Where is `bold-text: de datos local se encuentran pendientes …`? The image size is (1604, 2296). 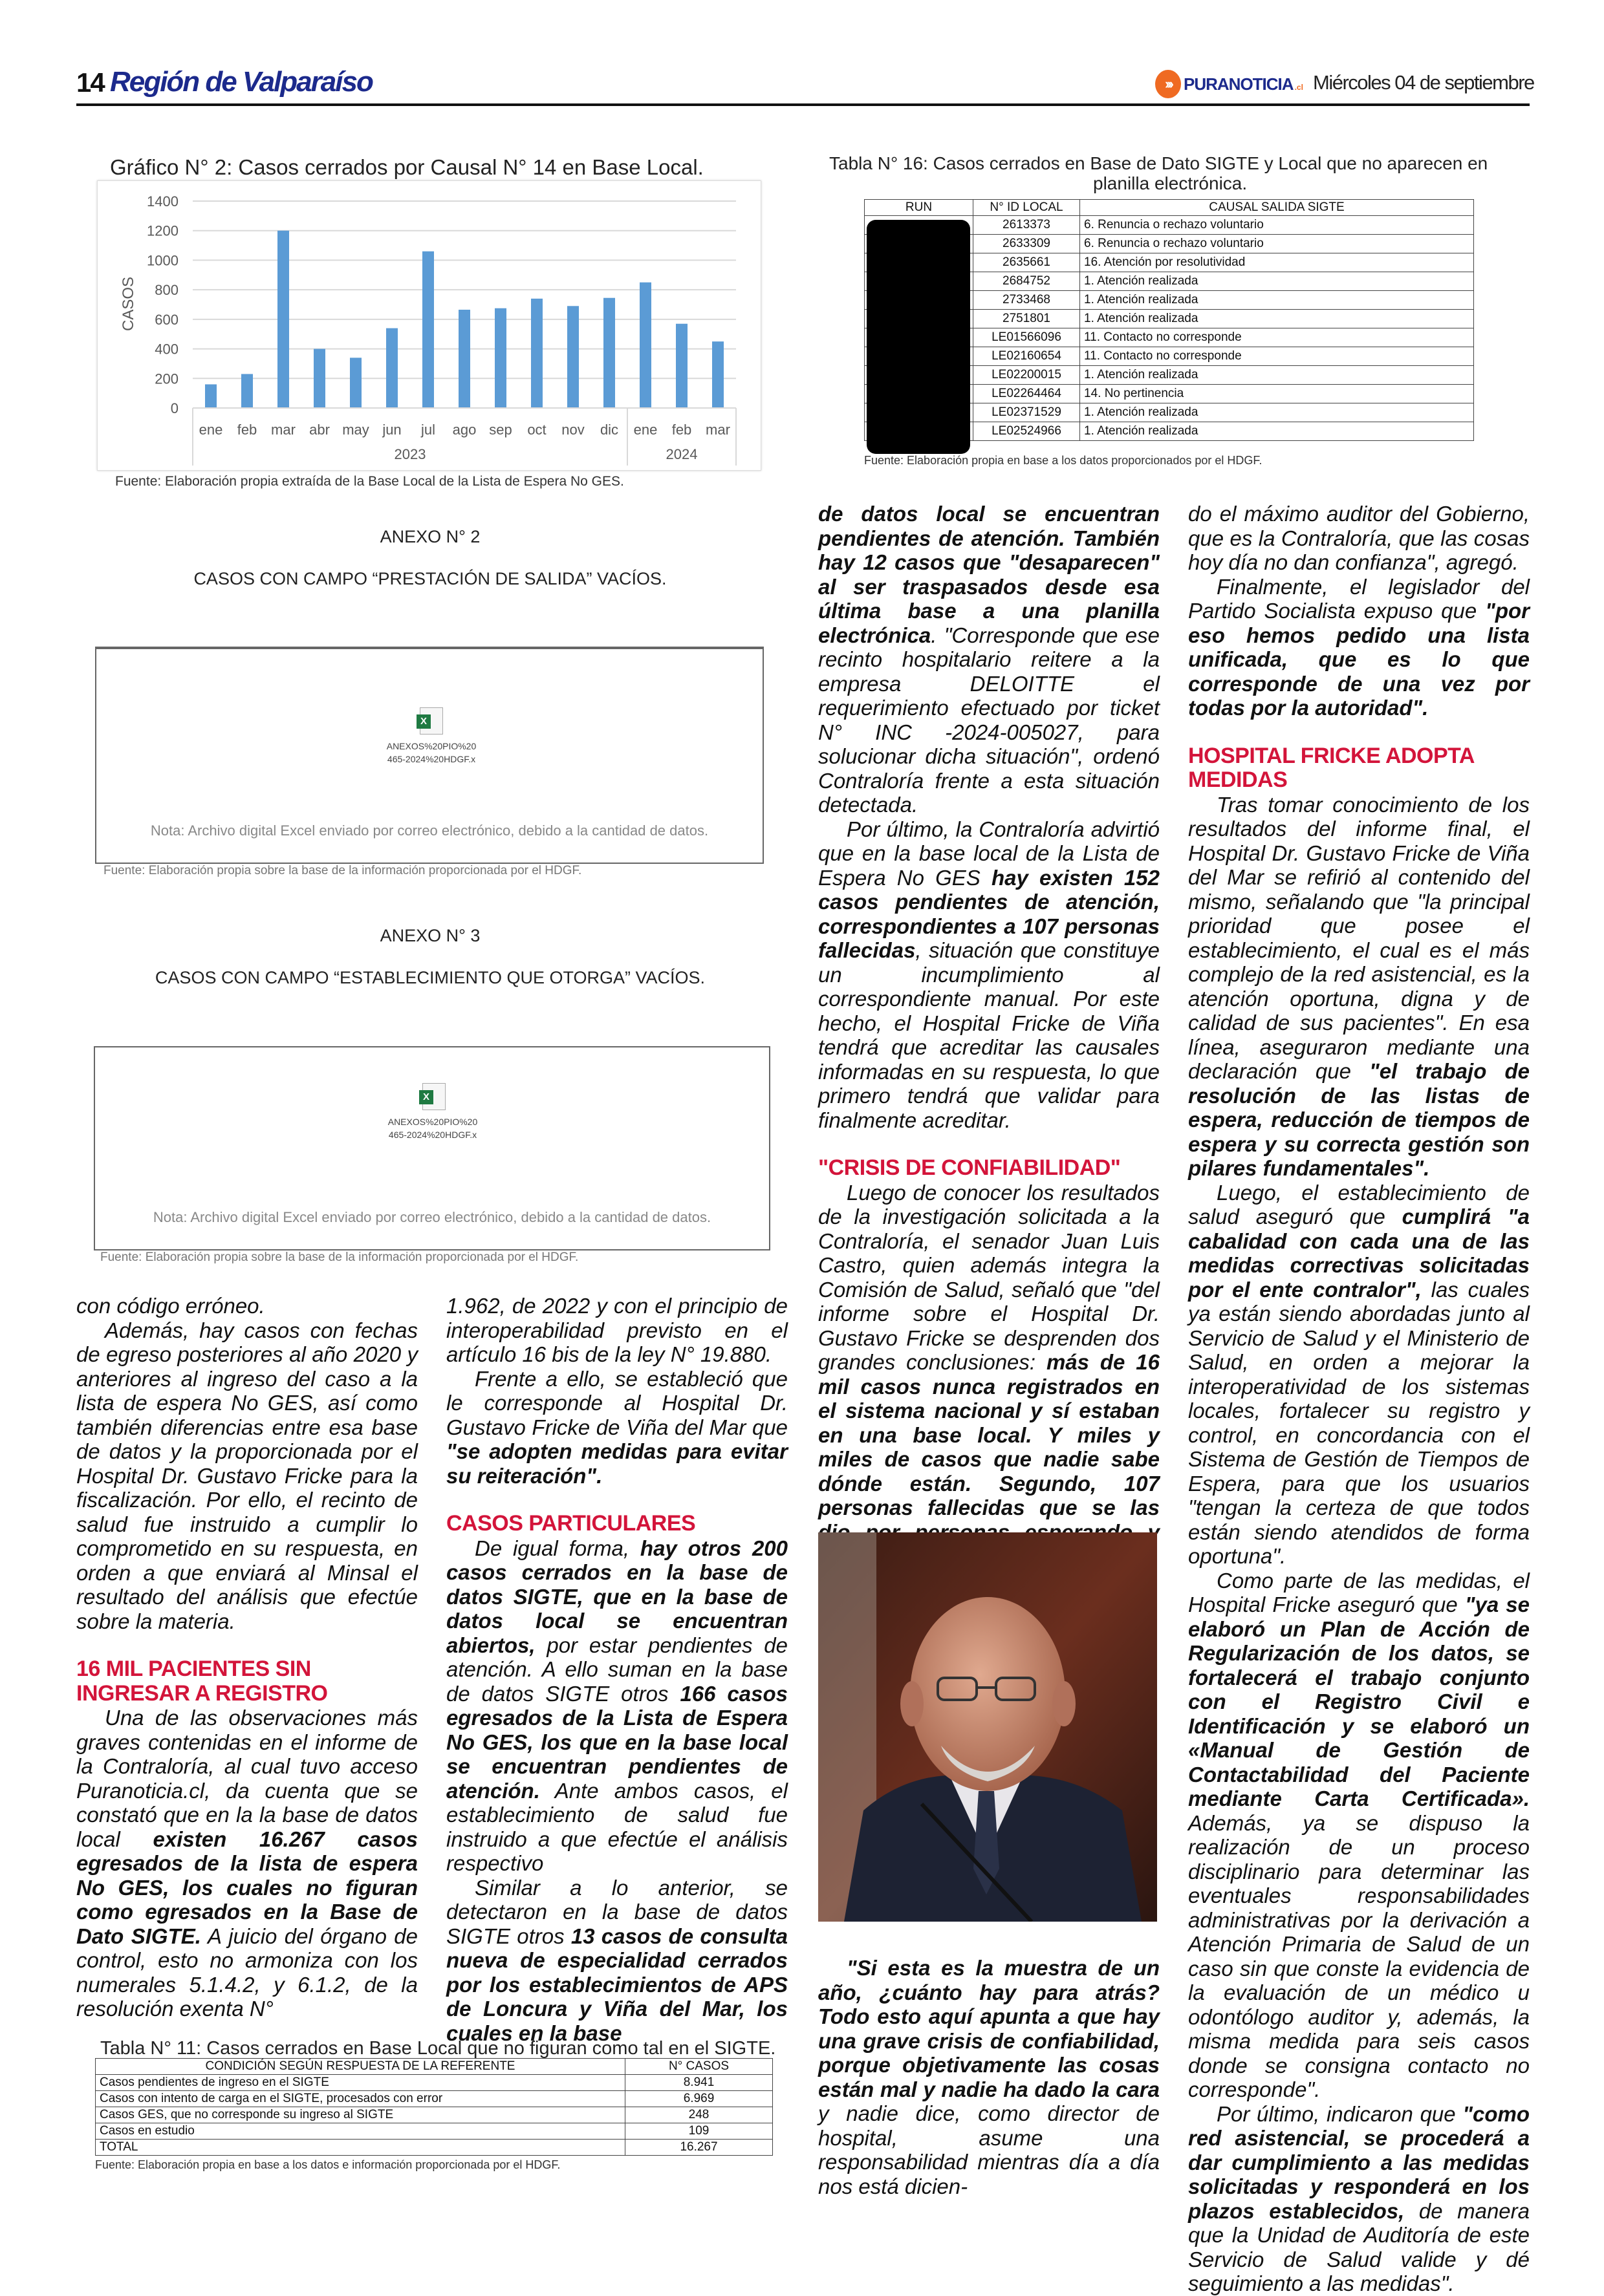
bold-text: de datos local se encuentran pendientes … is located at coordinates (989, 574).